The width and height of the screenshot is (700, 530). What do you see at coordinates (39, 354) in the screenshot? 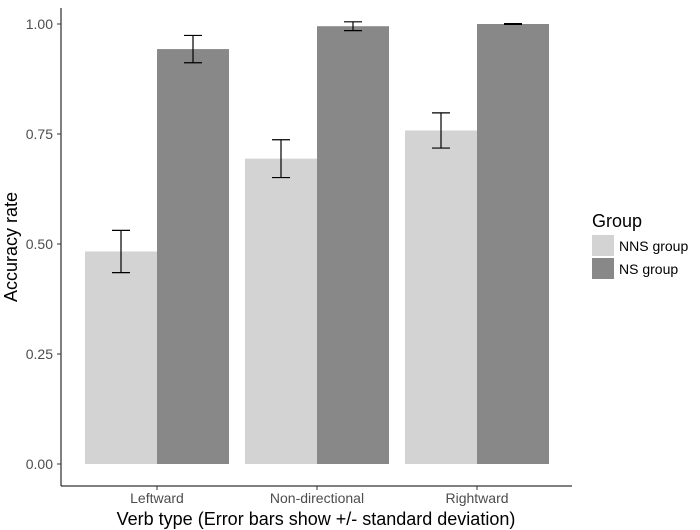
I see `y-tick-label: 0.25` at bounding box center [39, 354].